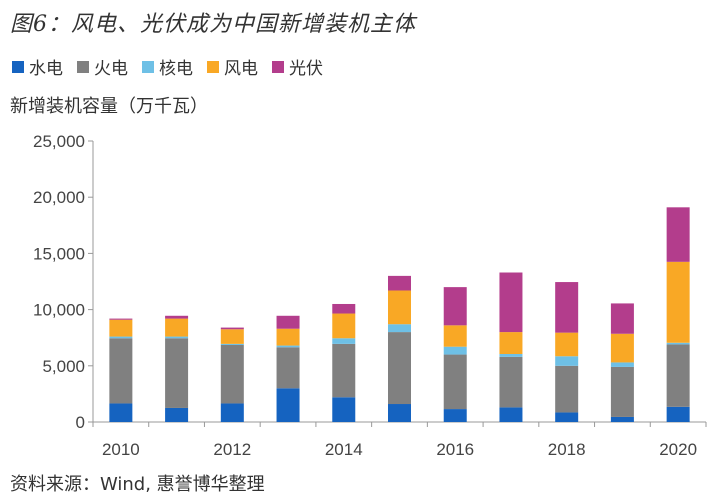 This screenshot has height=500, width=716. What do you see at coordinates (511, 302) in the screenshot?
I see `bar-segment-2017-光伏` at bounding box center [511, 302].